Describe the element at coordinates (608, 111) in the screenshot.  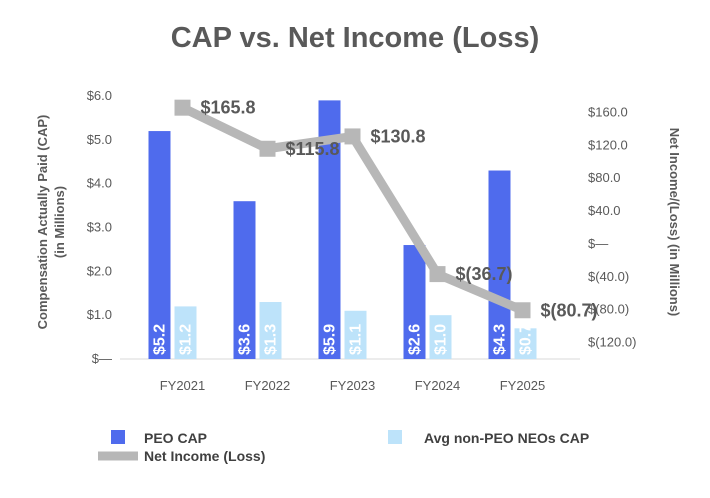
I see `right-tick-label: $160.0` at that location.